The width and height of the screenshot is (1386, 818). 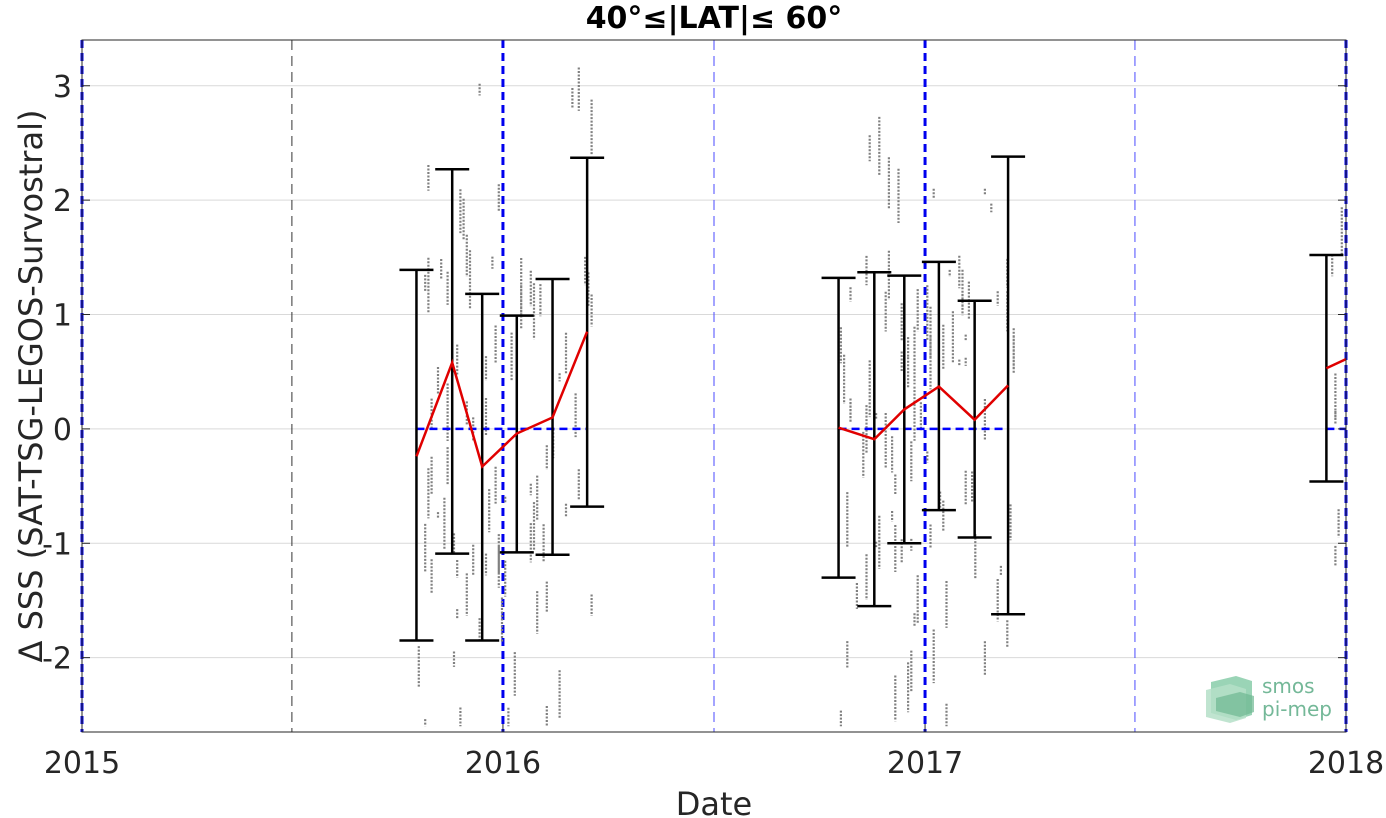 I want to click on y-tick-label: 3, so click(x=62, y=87).